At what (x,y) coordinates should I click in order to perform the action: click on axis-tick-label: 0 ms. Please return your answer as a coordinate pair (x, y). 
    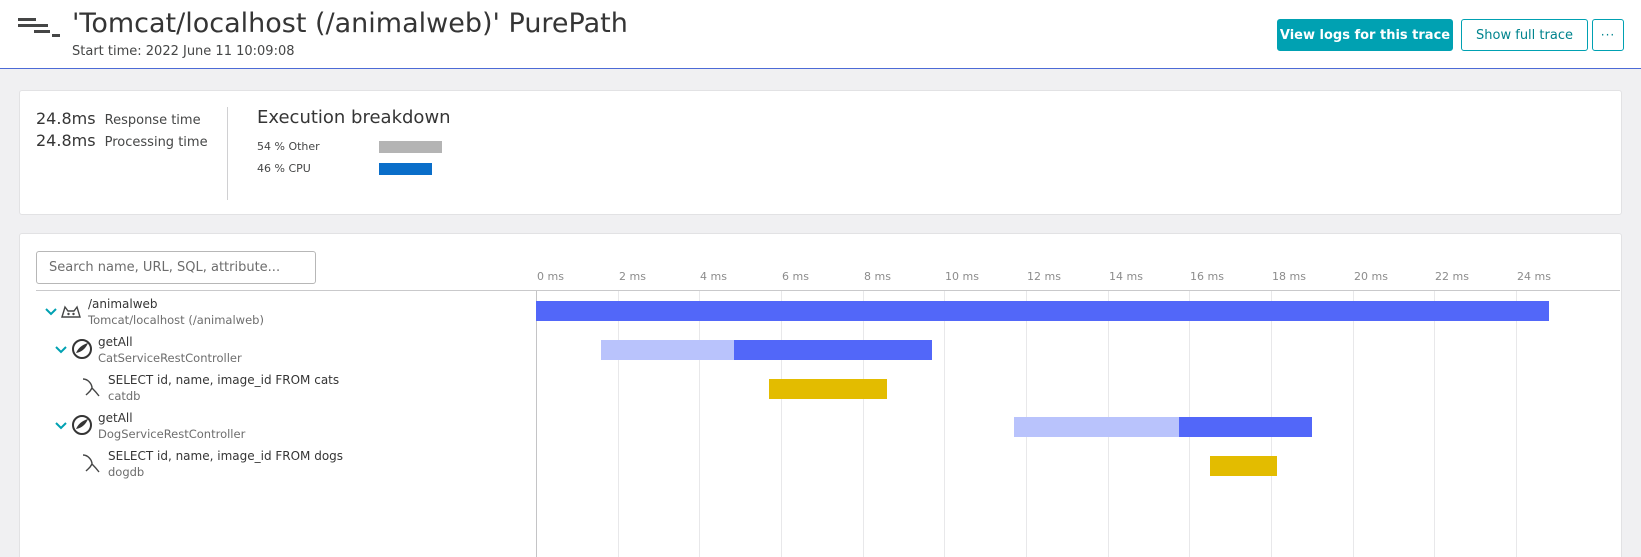
    Looking at the image, I should click on (550, 276).